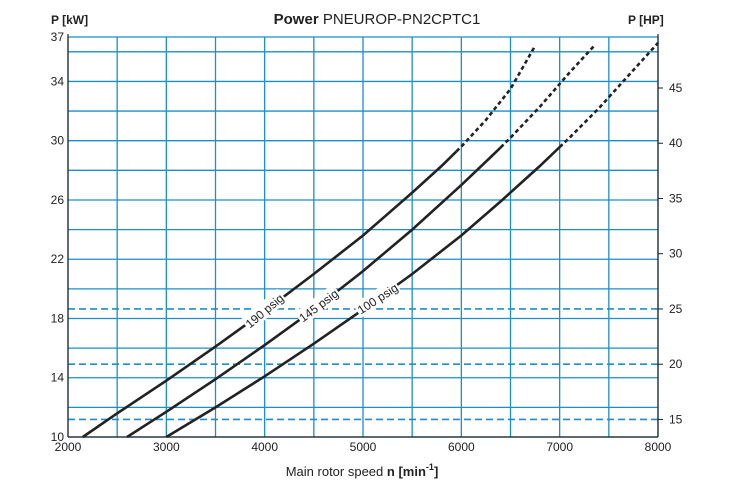  What do you see at coordinates (461, 447) in the screenshot?
I see `x-tick-label: 6000` at bounding box center [461, 447].